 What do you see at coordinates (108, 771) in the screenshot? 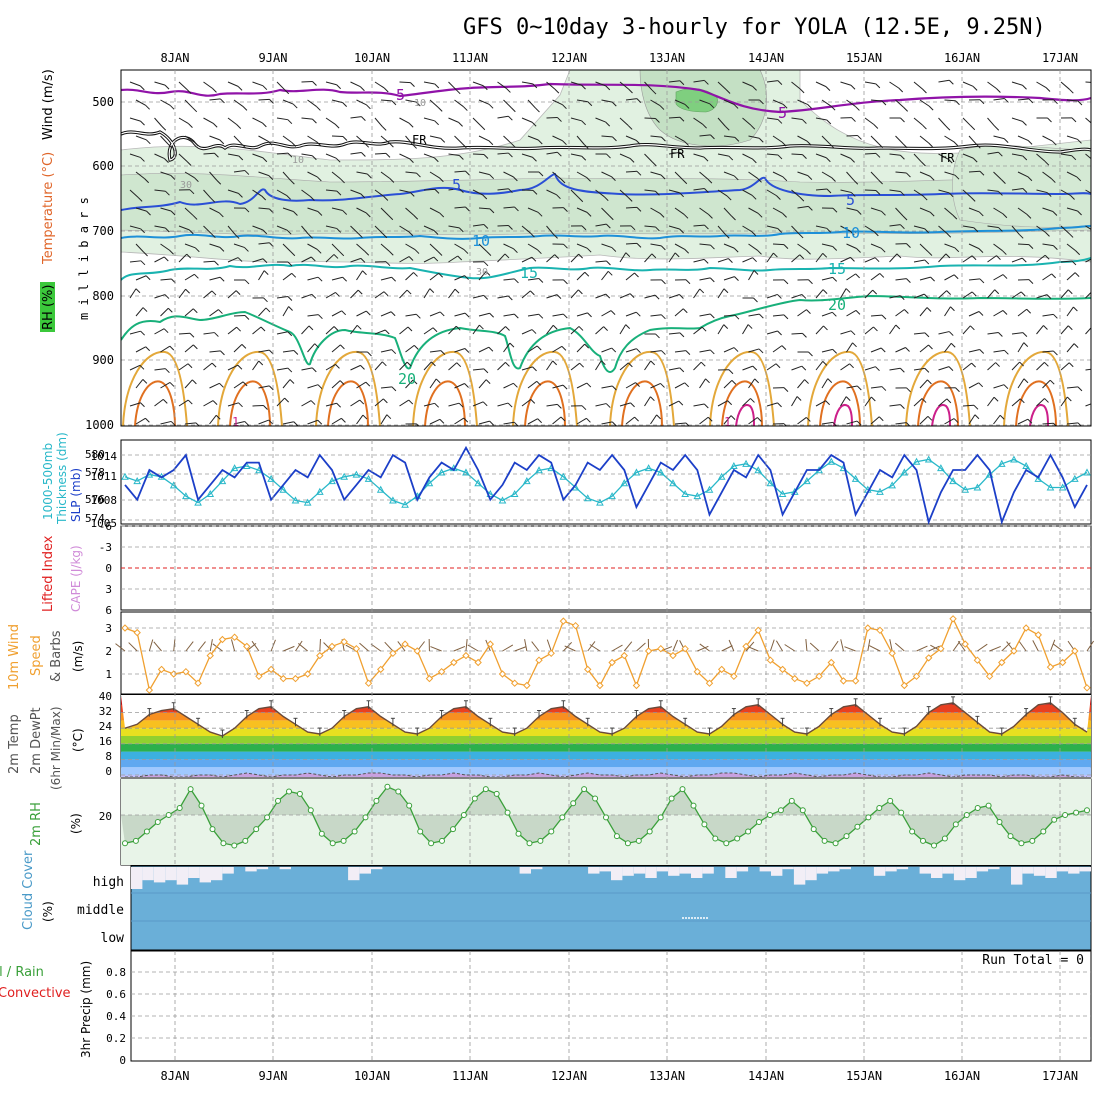
I see `temp-tick-0: 0` at bounding box center [108, 771].